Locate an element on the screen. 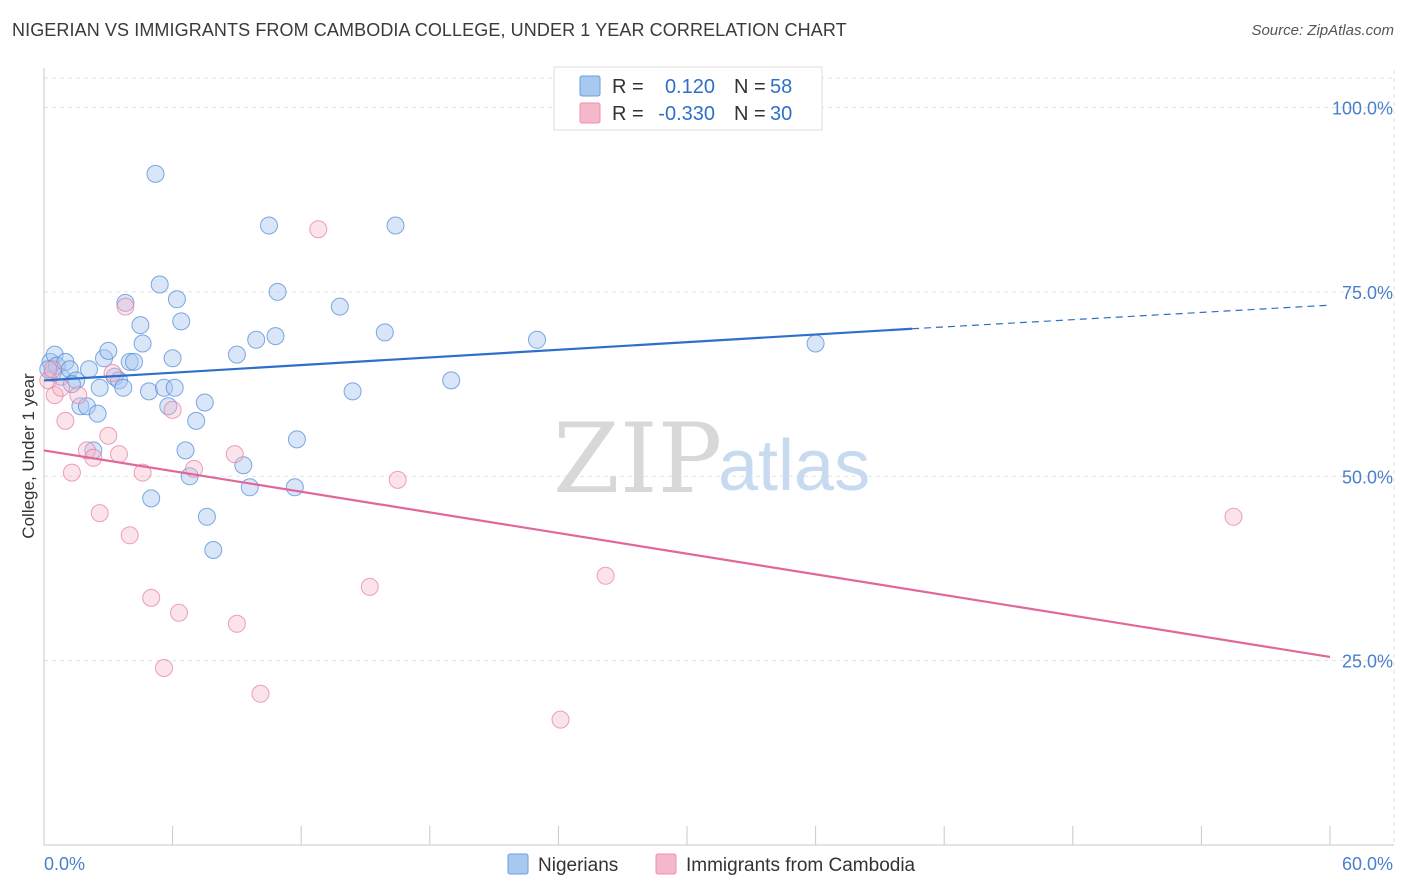 This screenshot has width=1406, height=892. legend-r-label-0: R = is located at coordinates (628, 87).